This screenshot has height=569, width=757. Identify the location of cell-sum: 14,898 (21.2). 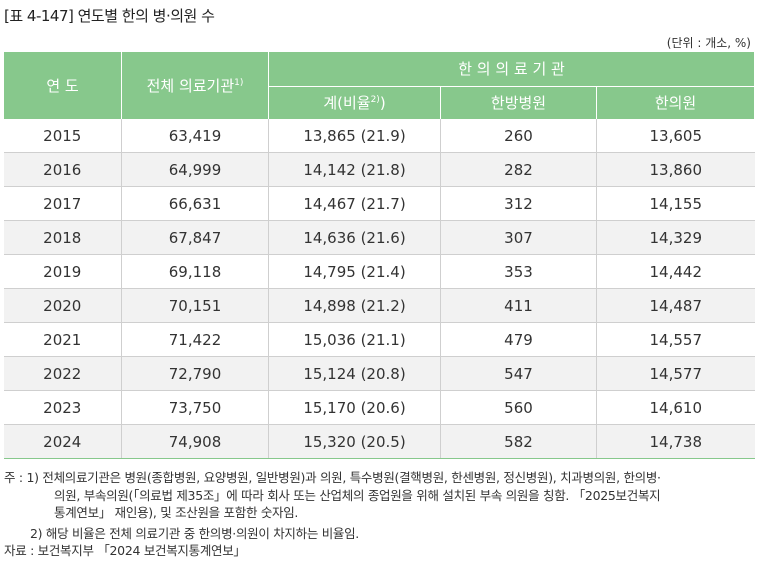
(354, 305).